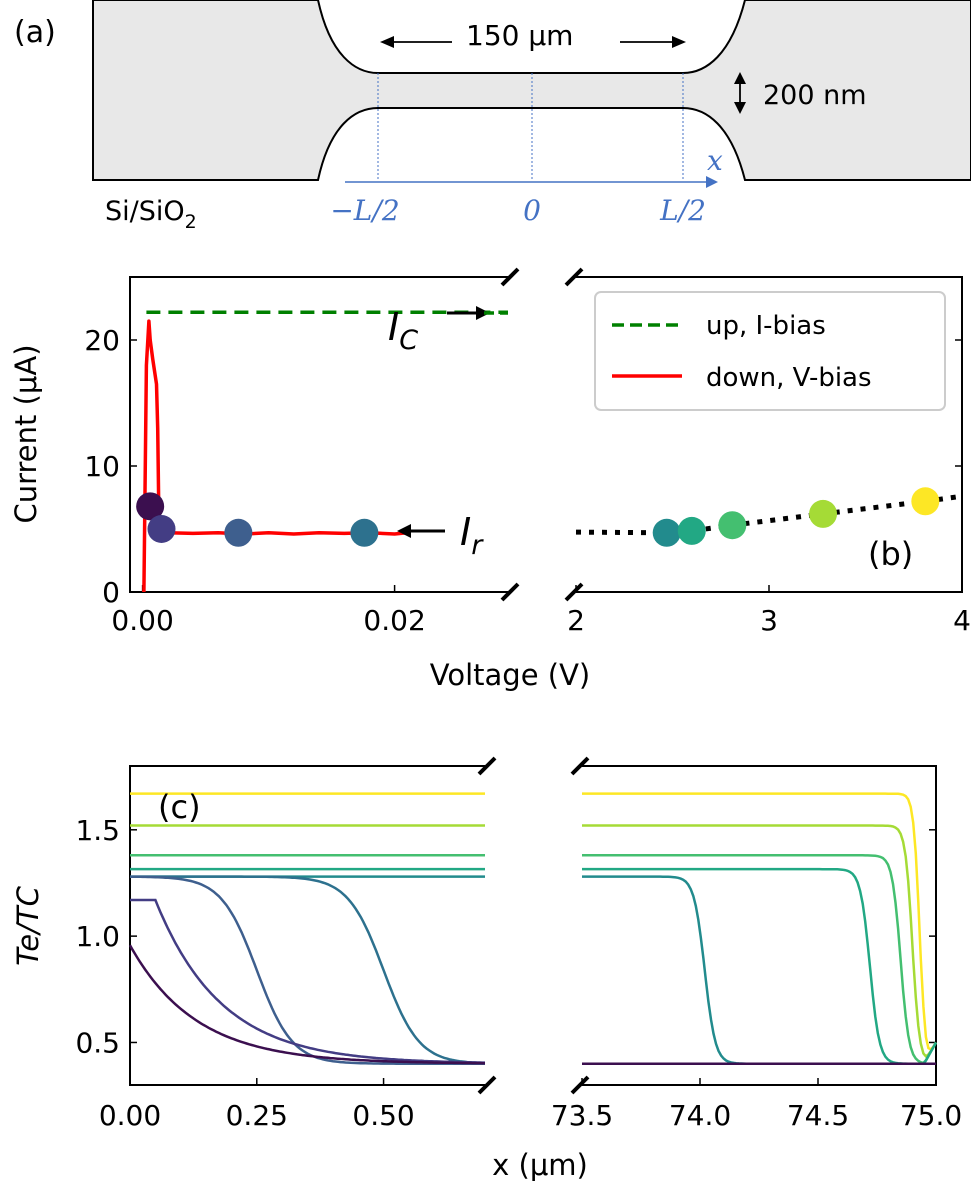 Image resolution: width=971 pixels, height=1183 pixels. Describe the element at coordinates (740, 78) in the screenshot. I see `thickness-arrow-up` at that location.